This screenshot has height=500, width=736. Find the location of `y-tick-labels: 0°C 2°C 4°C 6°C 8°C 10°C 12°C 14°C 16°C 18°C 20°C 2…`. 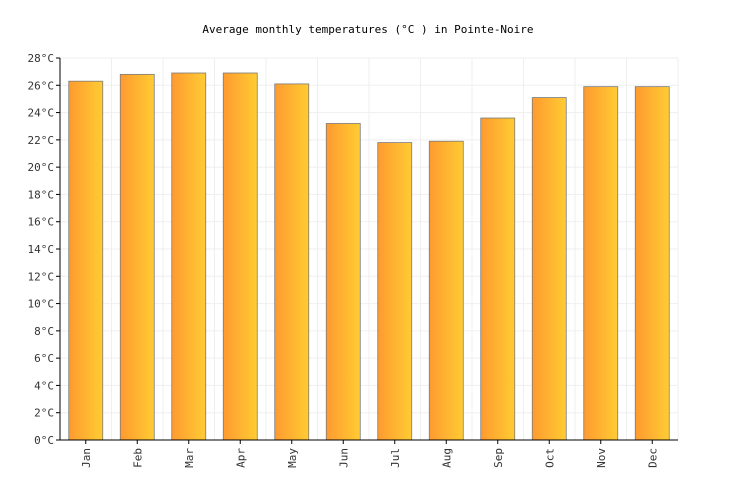

y-tick-labels: 0°C 2°C 4°C 6°C 8°C 10°C 12°C 14°C 16°C 18°C 20°C 2… is located at coordinates (41, 249).